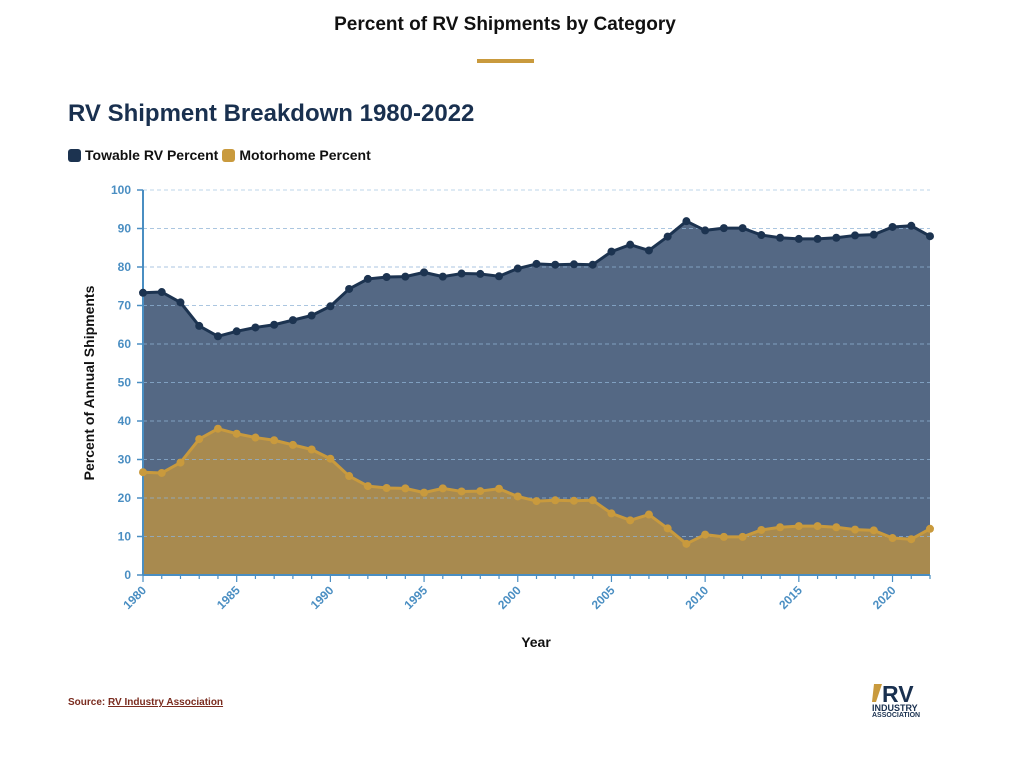 The width and height of the screenshot is (1024, 762). I want to click on legend-item-towable: Towable RV Percent, so click(143, 155).